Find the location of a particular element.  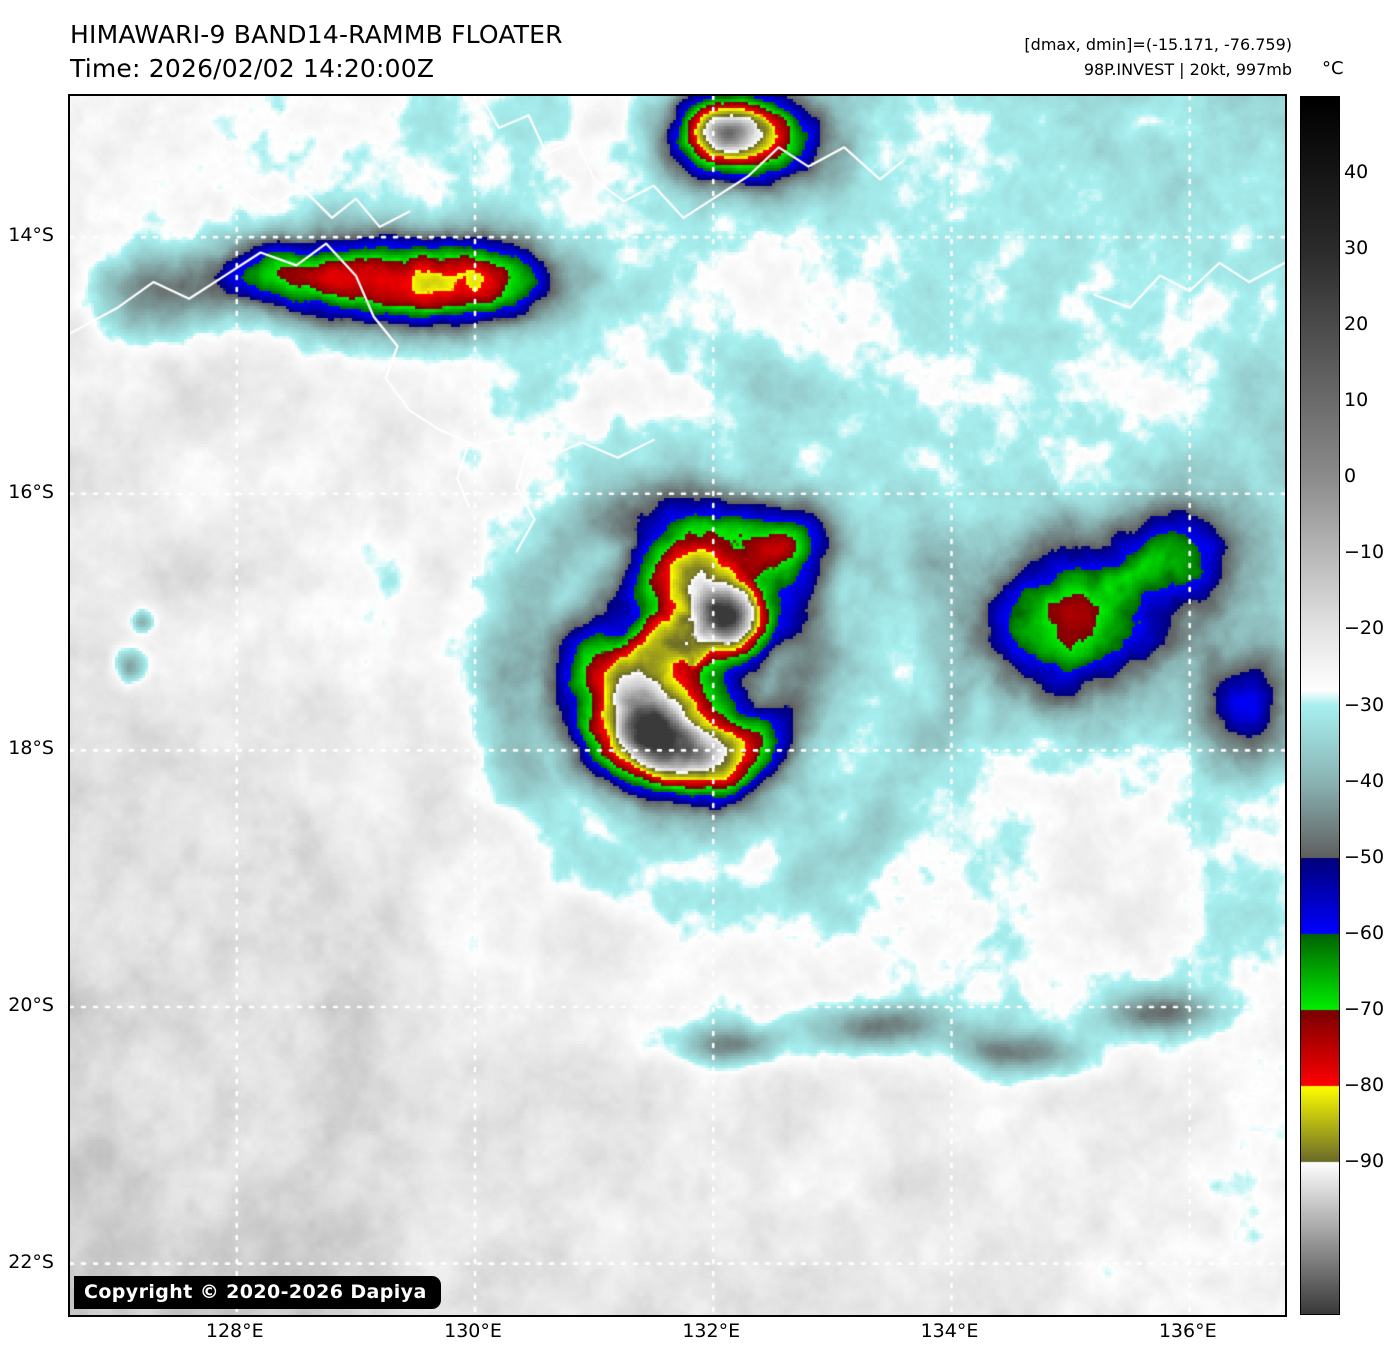

colorbar-tick-label: −70 is located at coordinates (1364, 1008).